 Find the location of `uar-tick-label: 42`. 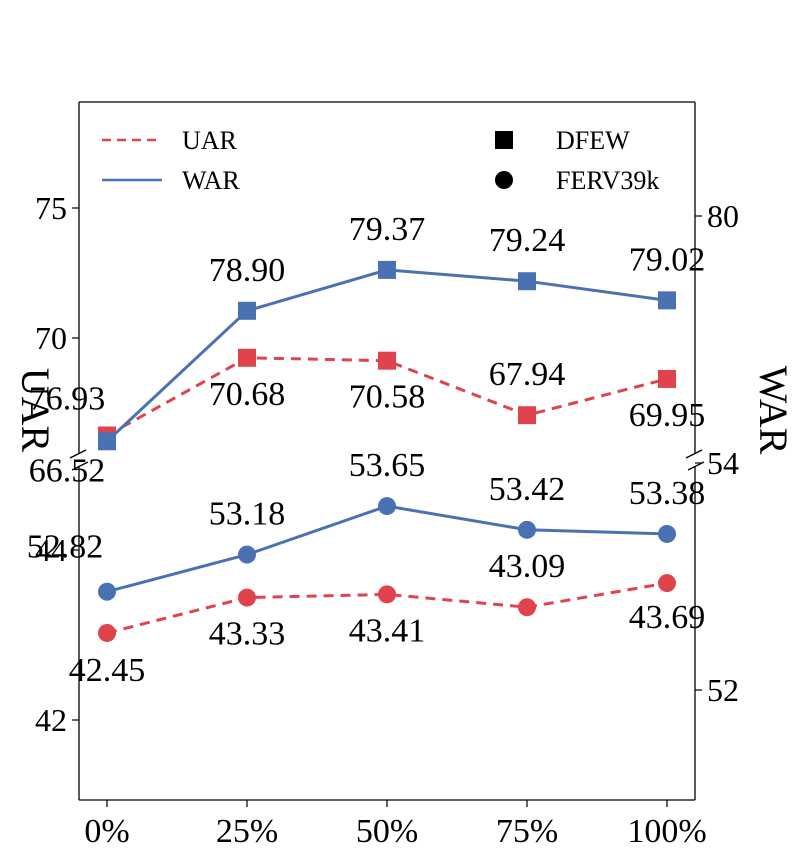

uar-tick-label: 42 is located at coordinates (51, 720).